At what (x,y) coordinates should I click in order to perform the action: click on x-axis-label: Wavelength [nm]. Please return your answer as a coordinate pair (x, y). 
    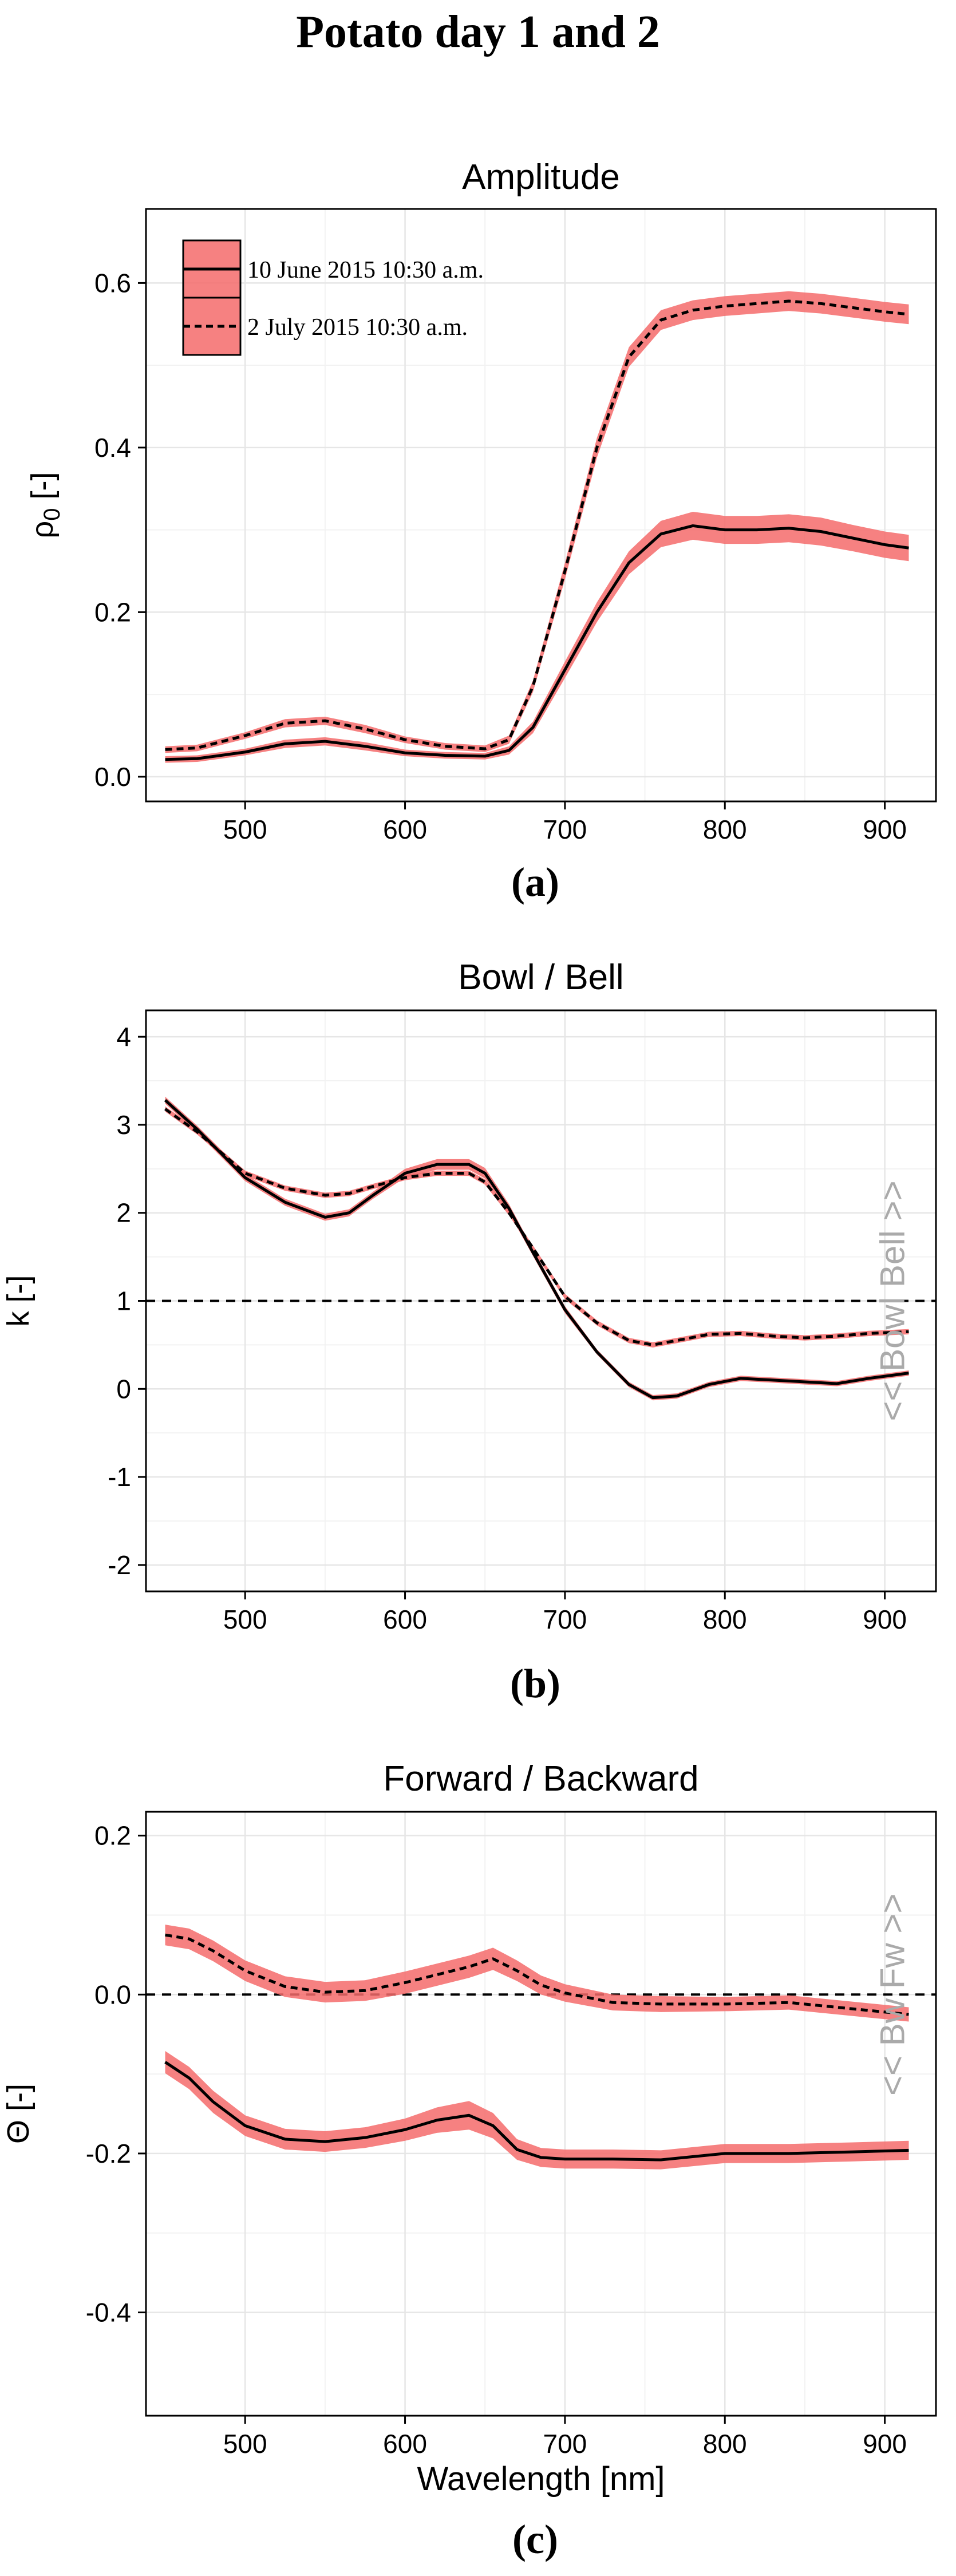
    Looking at the image, I should click on (541, 2479).